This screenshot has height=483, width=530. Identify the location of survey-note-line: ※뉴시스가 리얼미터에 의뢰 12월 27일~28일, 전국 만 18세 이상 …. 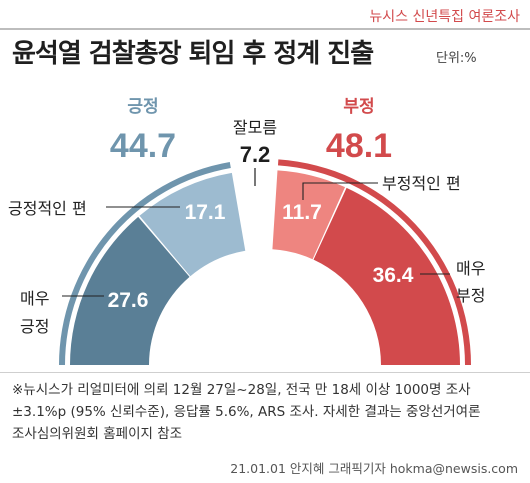
(241, 390).